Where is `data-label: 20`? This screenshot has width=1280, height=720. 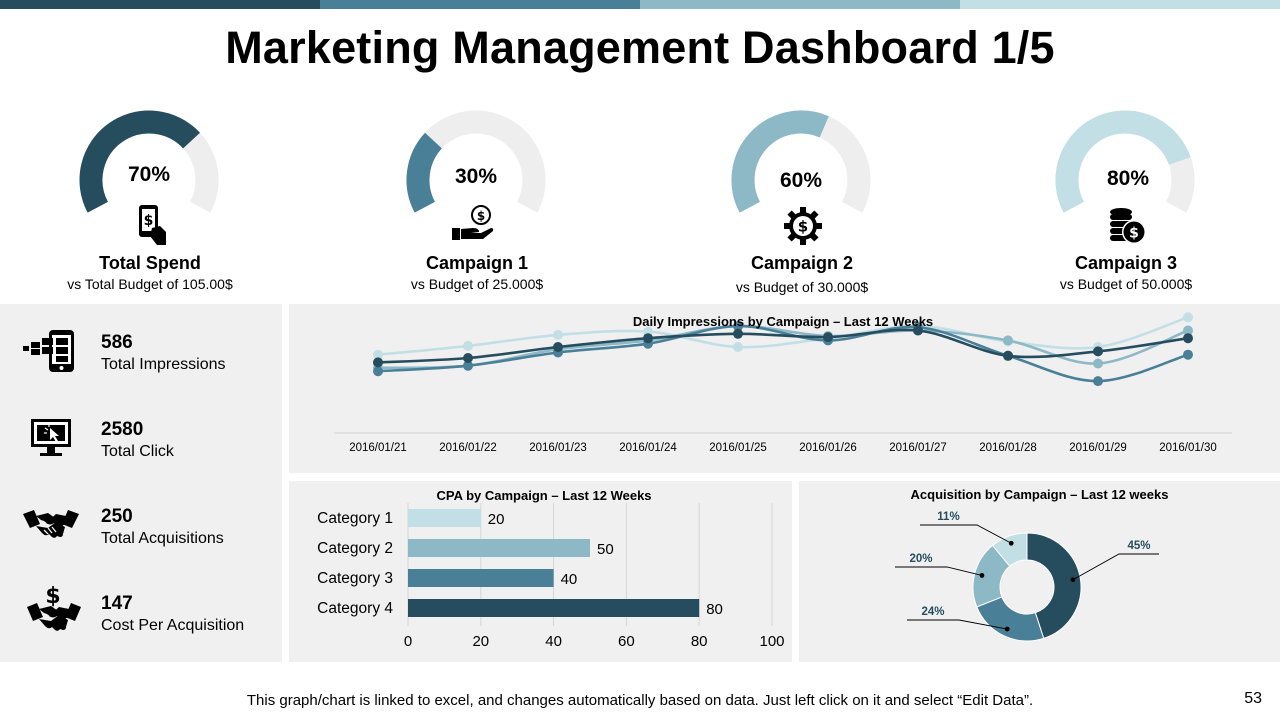
data-label: 20 is located at coordinates (496, 519).